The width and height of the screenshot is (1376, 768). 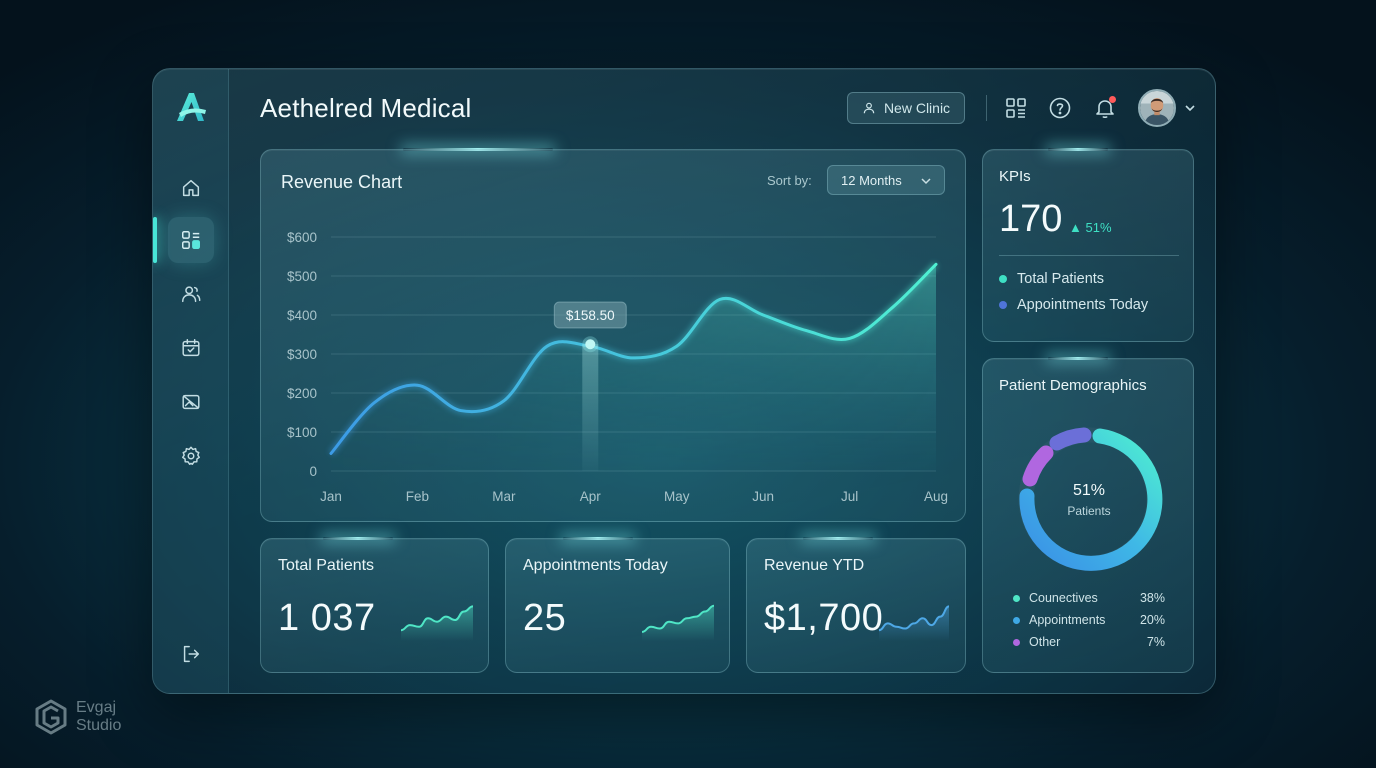 I want to click on x-tick-label: Jan, so click(x=331, y=496).